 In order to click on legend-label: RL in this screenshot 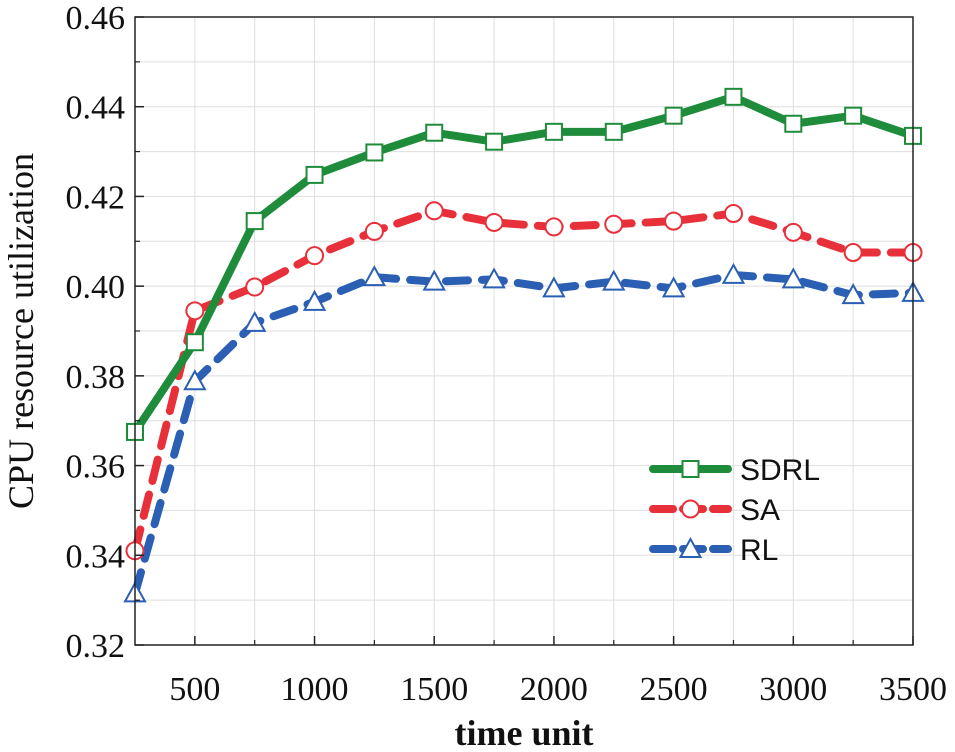, I will do `click(759, 550)`.